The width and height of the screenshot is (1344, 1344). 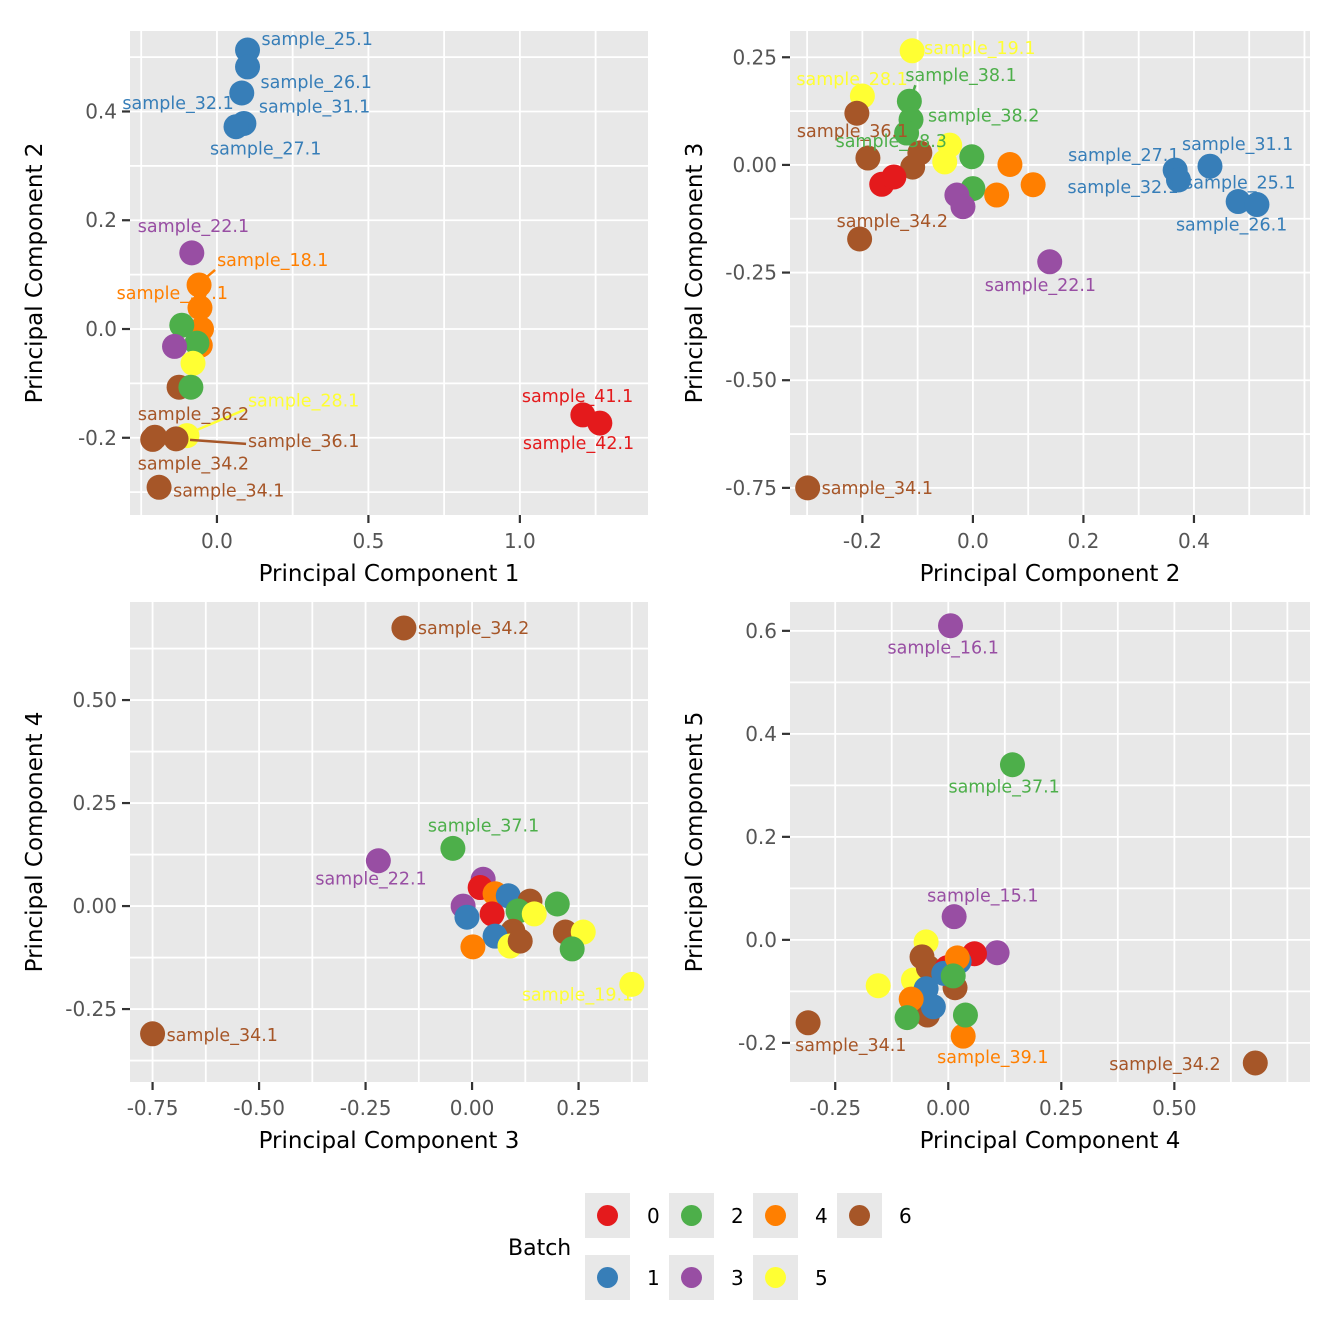 What do you see at coordinates (737, 1216) in the screenshot?
I see `legend-entry-label: 2` at bounding box center [737, 1216].